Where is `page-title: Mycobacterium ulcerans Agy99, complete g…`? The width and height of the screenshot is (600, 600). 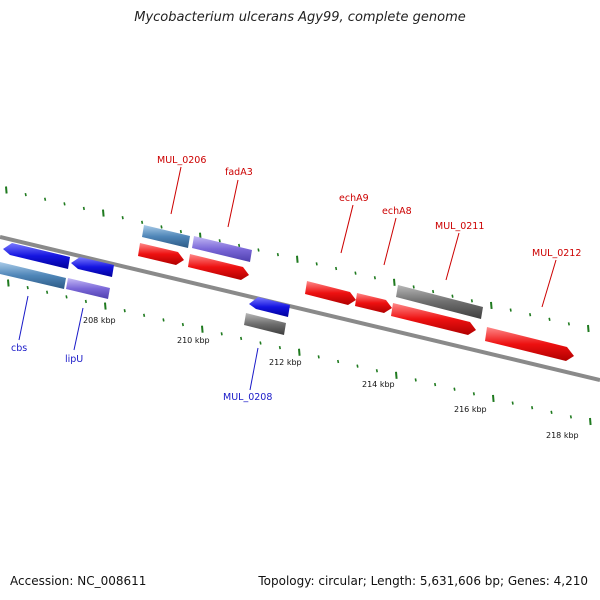
page-title: Mycobacterium ulcerans Agy99, complete g… is located at coordinates (300, 17).